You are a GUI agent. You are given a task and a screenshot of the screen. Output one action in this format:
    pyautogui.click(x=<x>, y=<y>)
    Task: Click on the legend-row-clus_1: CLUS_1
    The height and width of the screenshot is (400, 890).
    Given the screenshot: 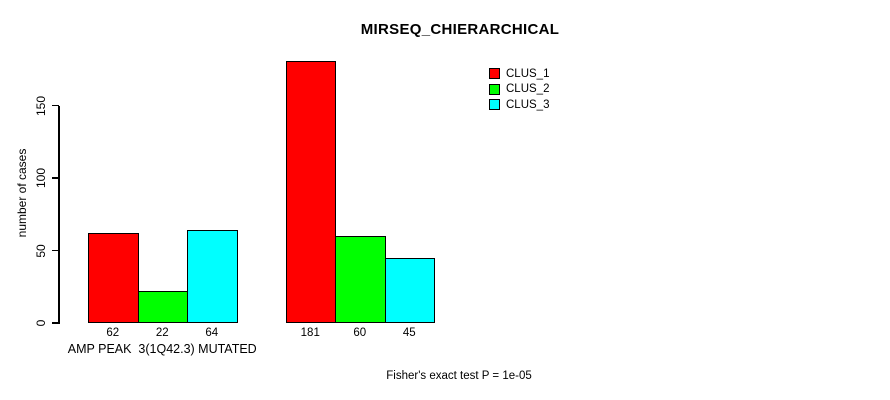 What is the action you would take?
    pyautogui.click(x=519, y=74)
    